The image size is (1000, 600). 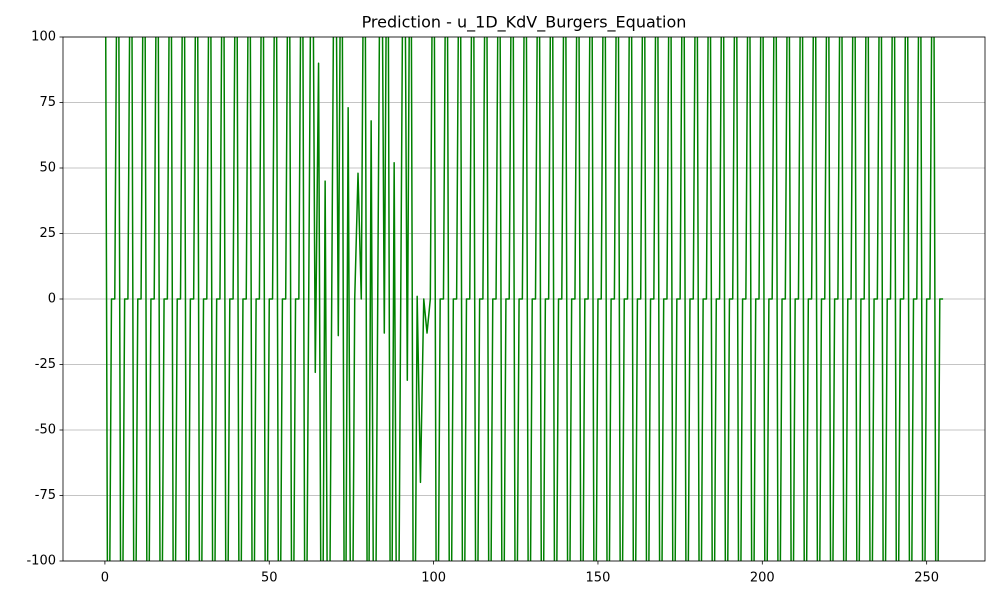 What do you see at coordinates (45, 364) in the screenshot?
I see `y-tick-label: -25` at bounding box center [45, 364].